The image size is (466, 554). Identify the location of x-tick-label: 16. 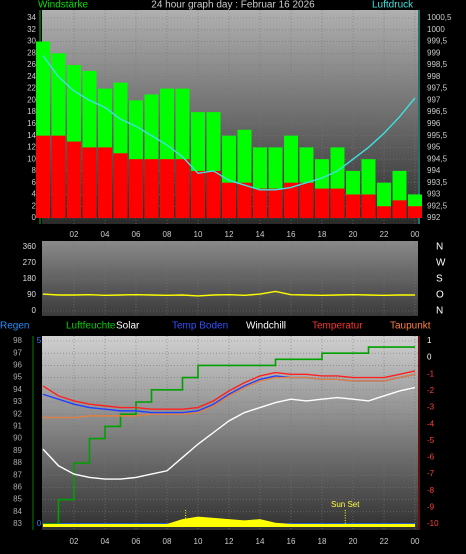
(291, 541).